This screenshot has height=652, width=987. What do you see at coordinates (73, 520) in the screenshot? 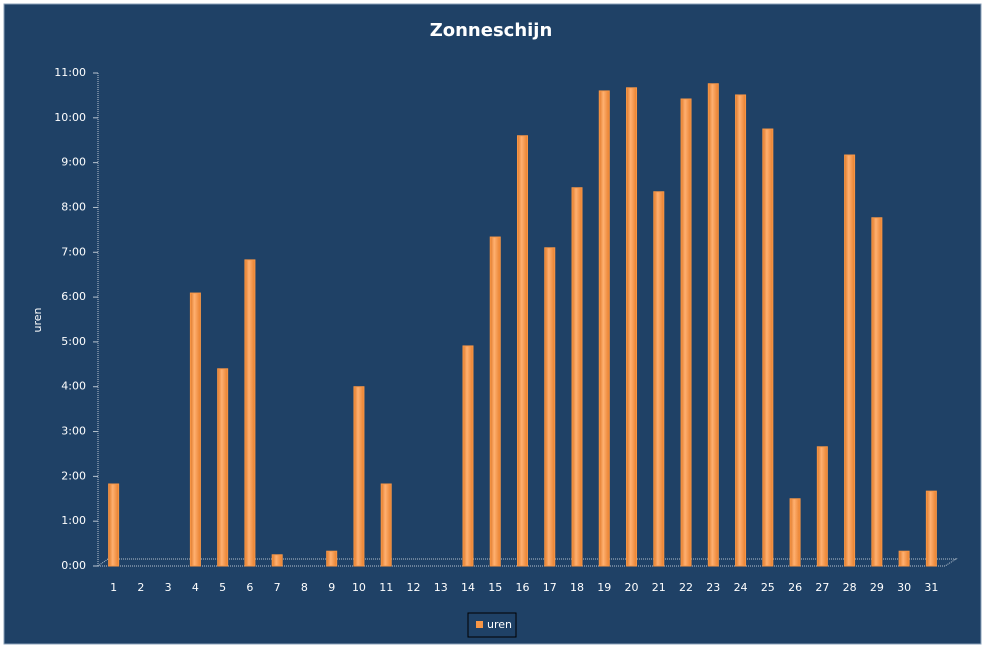
I see `y-tick-label: 1:00` at bounding box center [73, 520].